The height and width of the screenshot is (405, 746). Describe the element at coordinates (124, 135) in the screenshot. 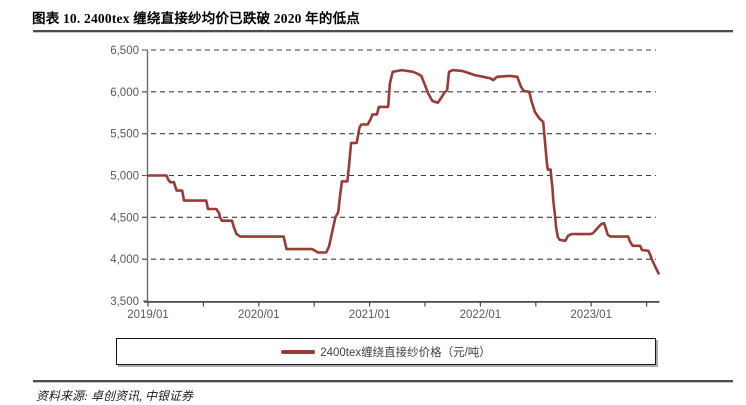

I see `svg-text: 5,500` at that location.